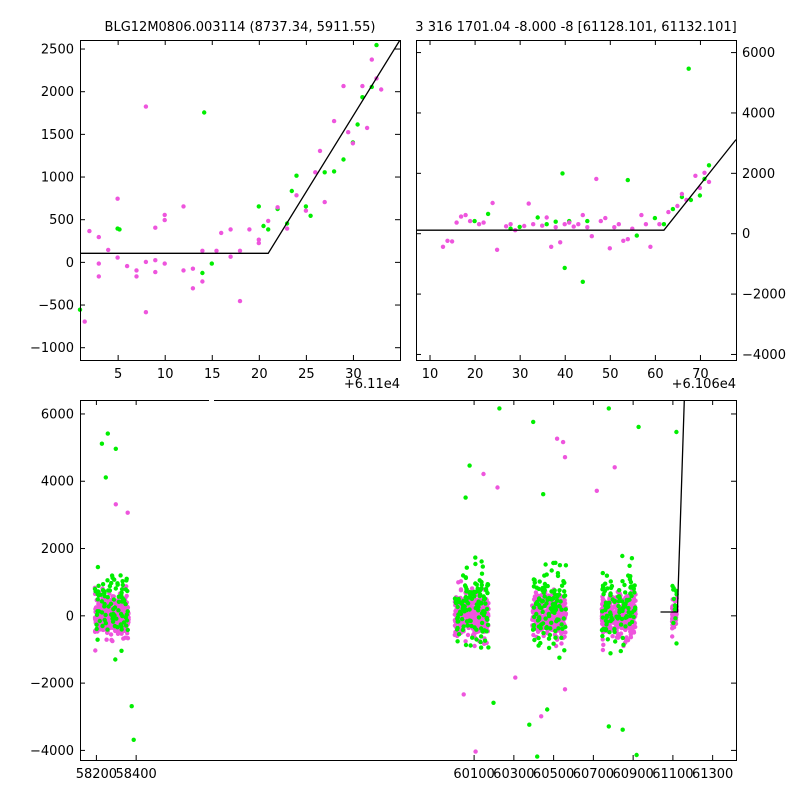 This screenshot has width=800, height=800. What do you see at coordinates (593, 774) in the screenshot?
I see `x-tick-label: 60700` at bounding box center [593, 774].